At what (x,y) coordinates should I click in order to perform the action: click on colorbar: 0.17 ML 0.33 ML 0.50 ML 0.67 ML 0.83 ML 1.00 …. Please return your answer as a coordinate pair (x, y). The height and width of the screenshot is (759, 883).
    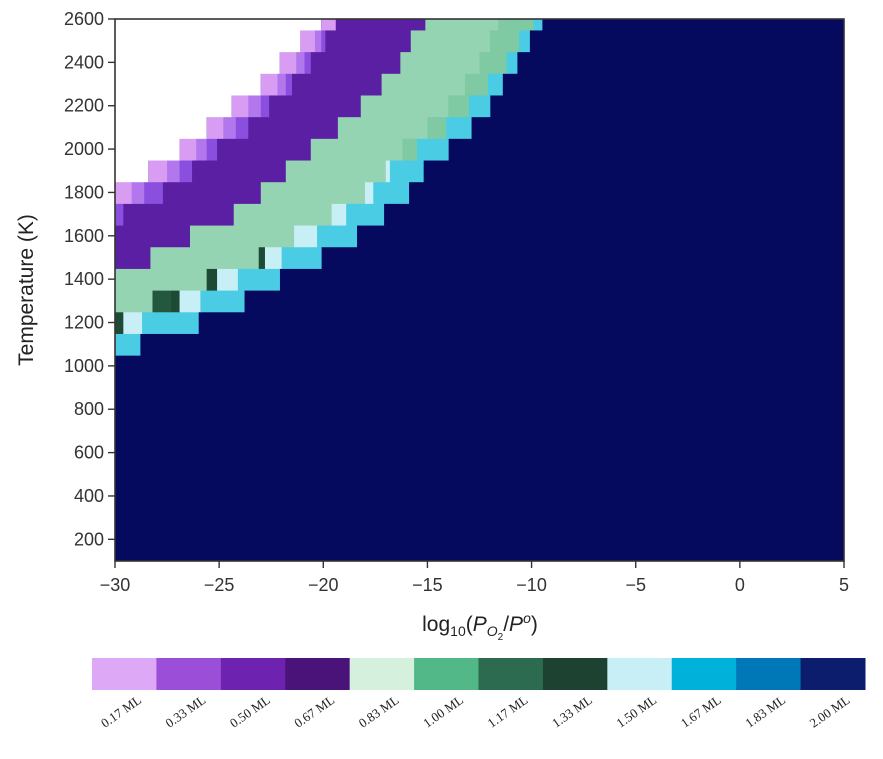
    Looking at the image, I should click on (479, 694).